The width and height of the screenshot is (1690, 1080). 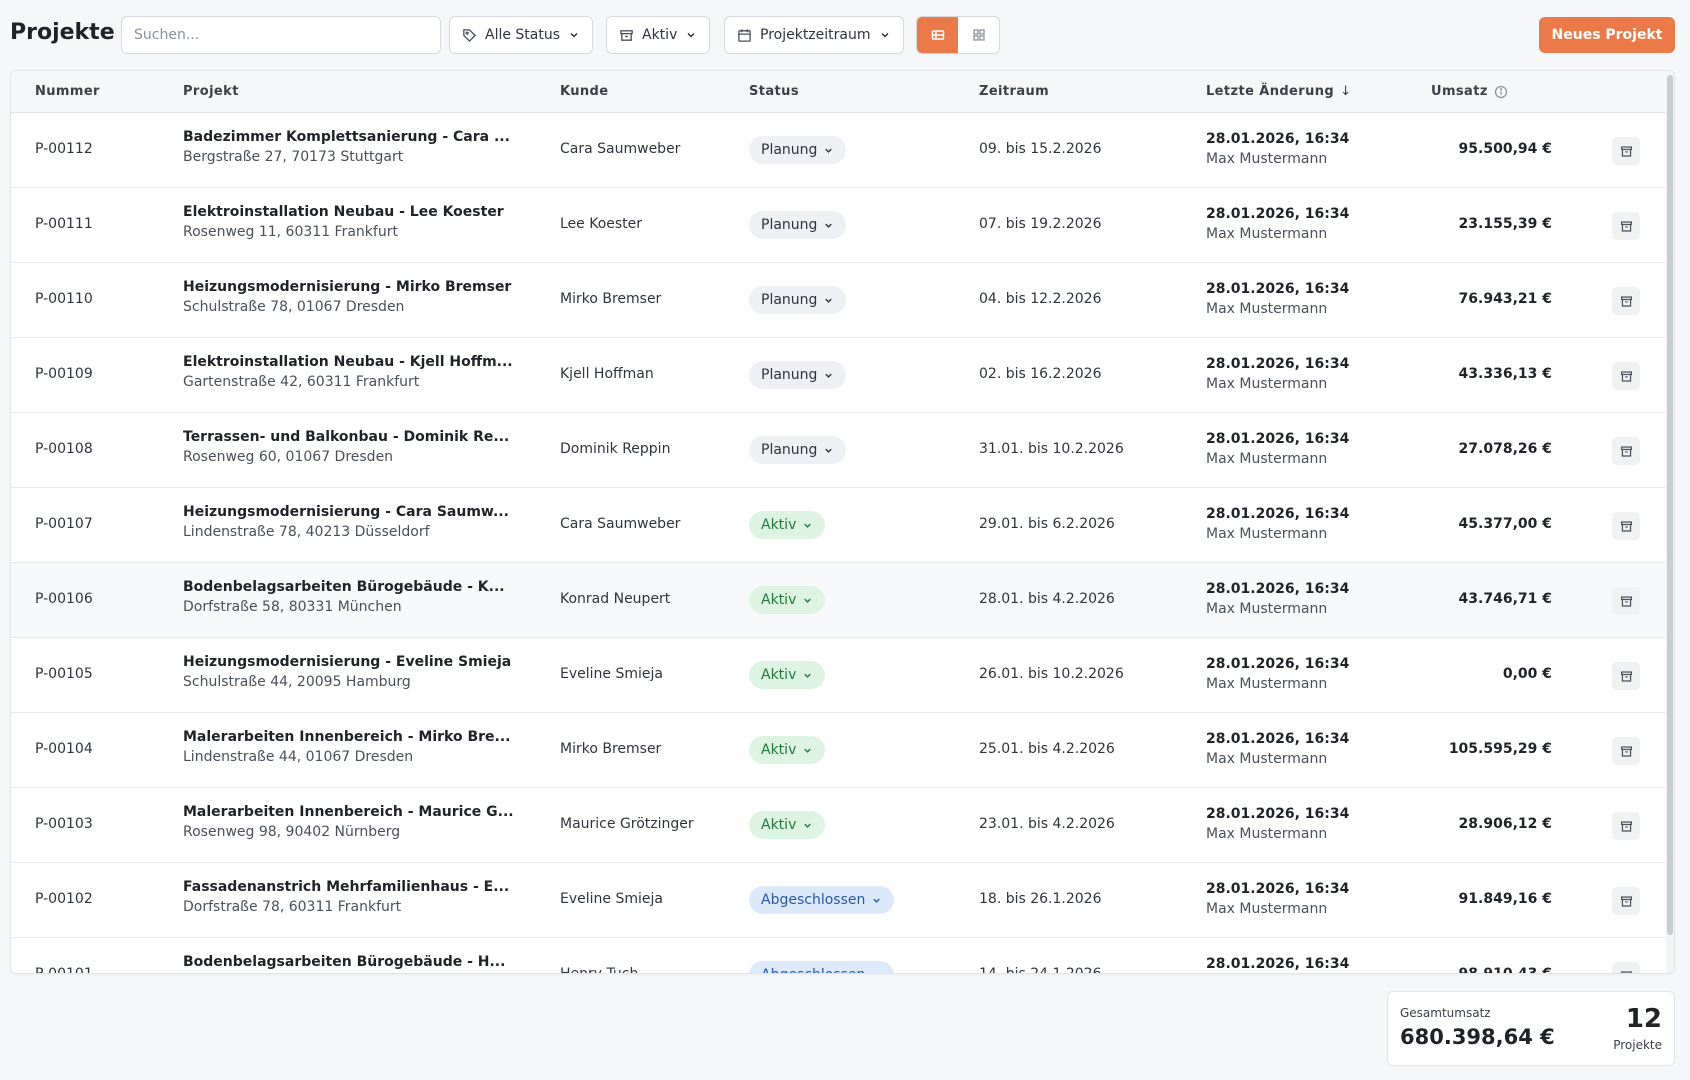 I want to click on status-cell: Planung, so click(x=798, y=450).